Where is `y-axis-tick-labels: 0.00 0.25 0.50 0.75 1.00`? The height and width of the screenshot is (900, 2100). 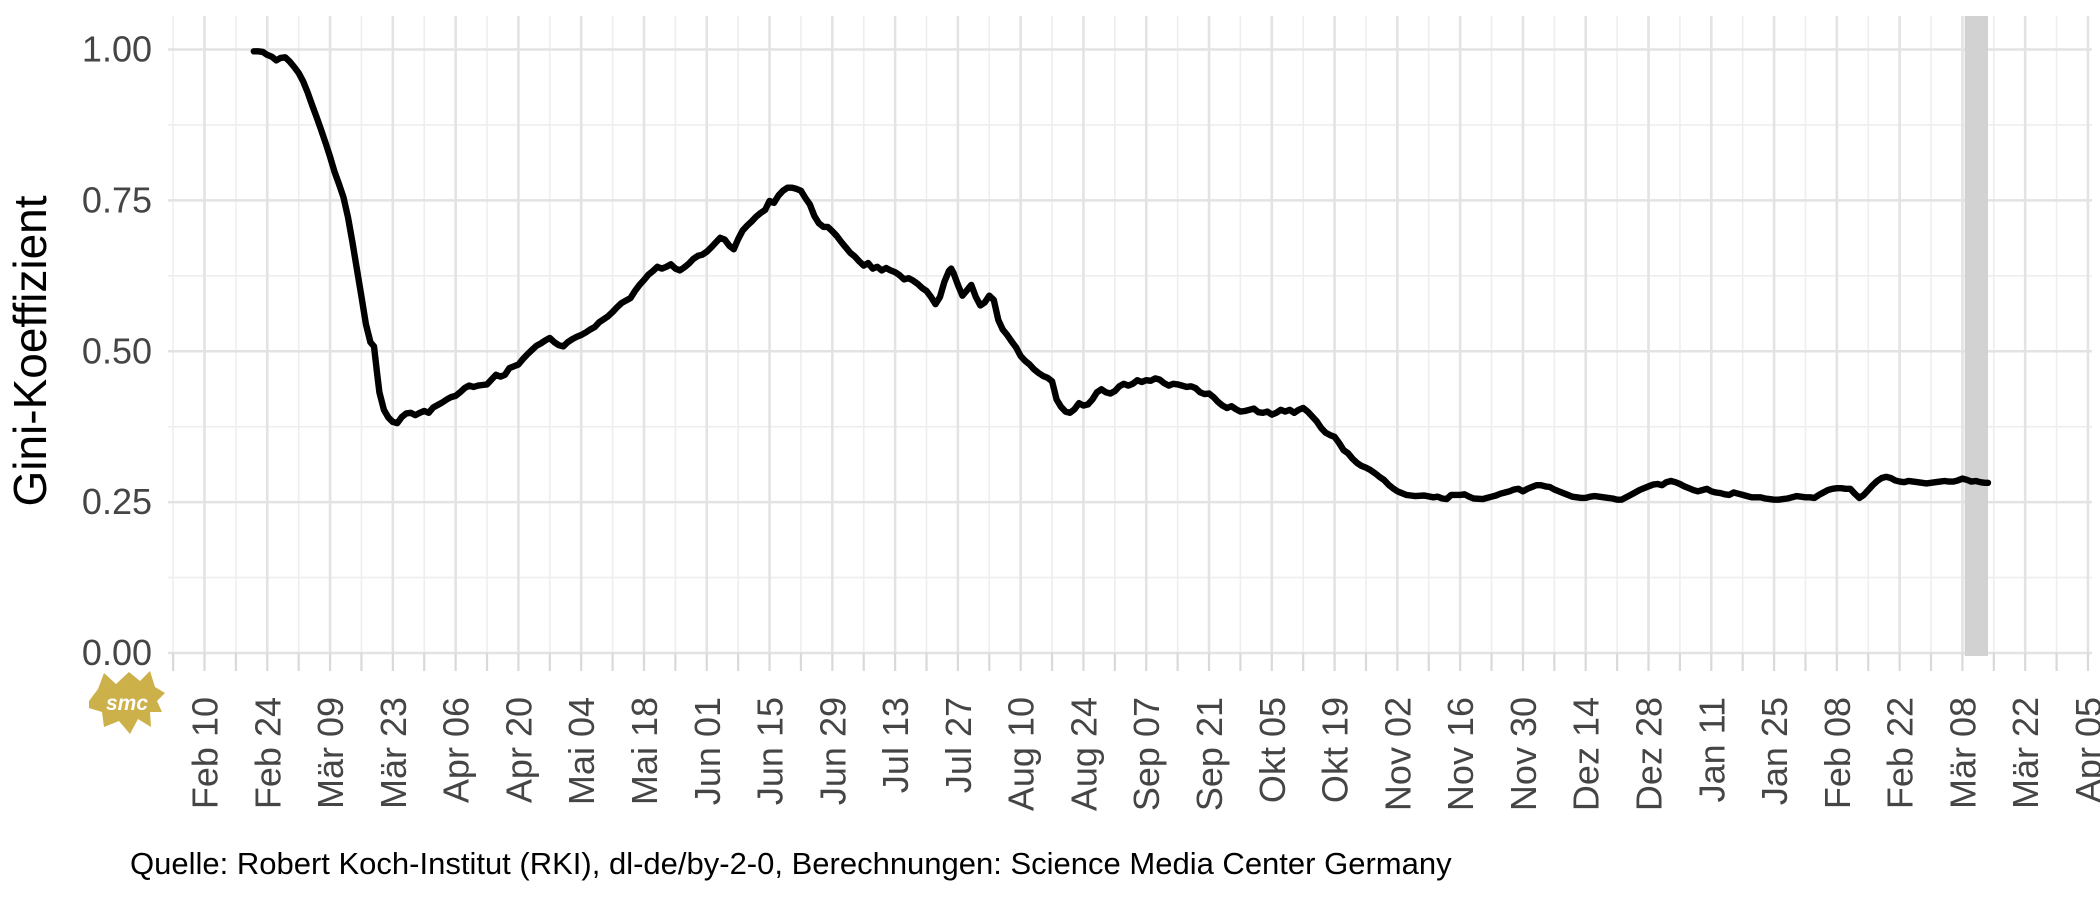
y-axis-tick-labels: 0.00 0.25 0.50 0.75 1.00 is located at coordinates (117, 351).